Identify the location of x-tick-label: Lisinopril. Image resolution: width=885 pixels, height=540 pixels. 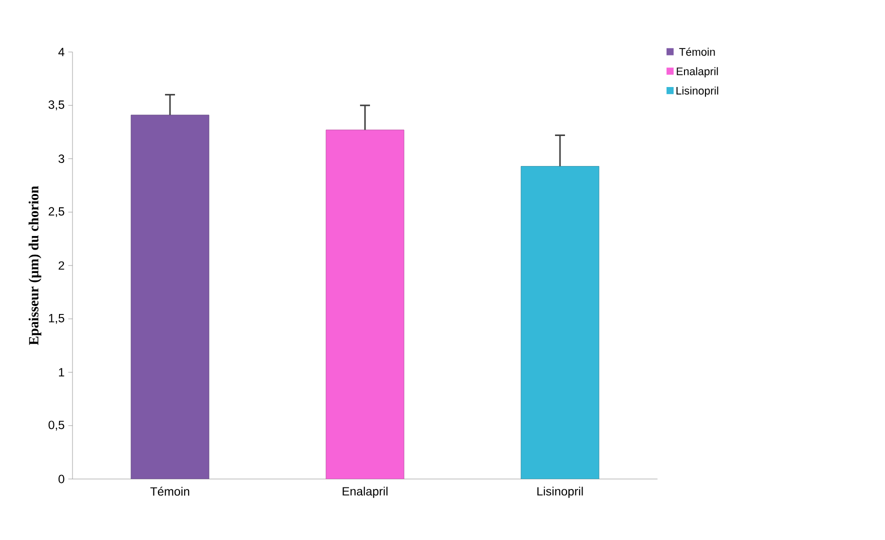
(560, 492).